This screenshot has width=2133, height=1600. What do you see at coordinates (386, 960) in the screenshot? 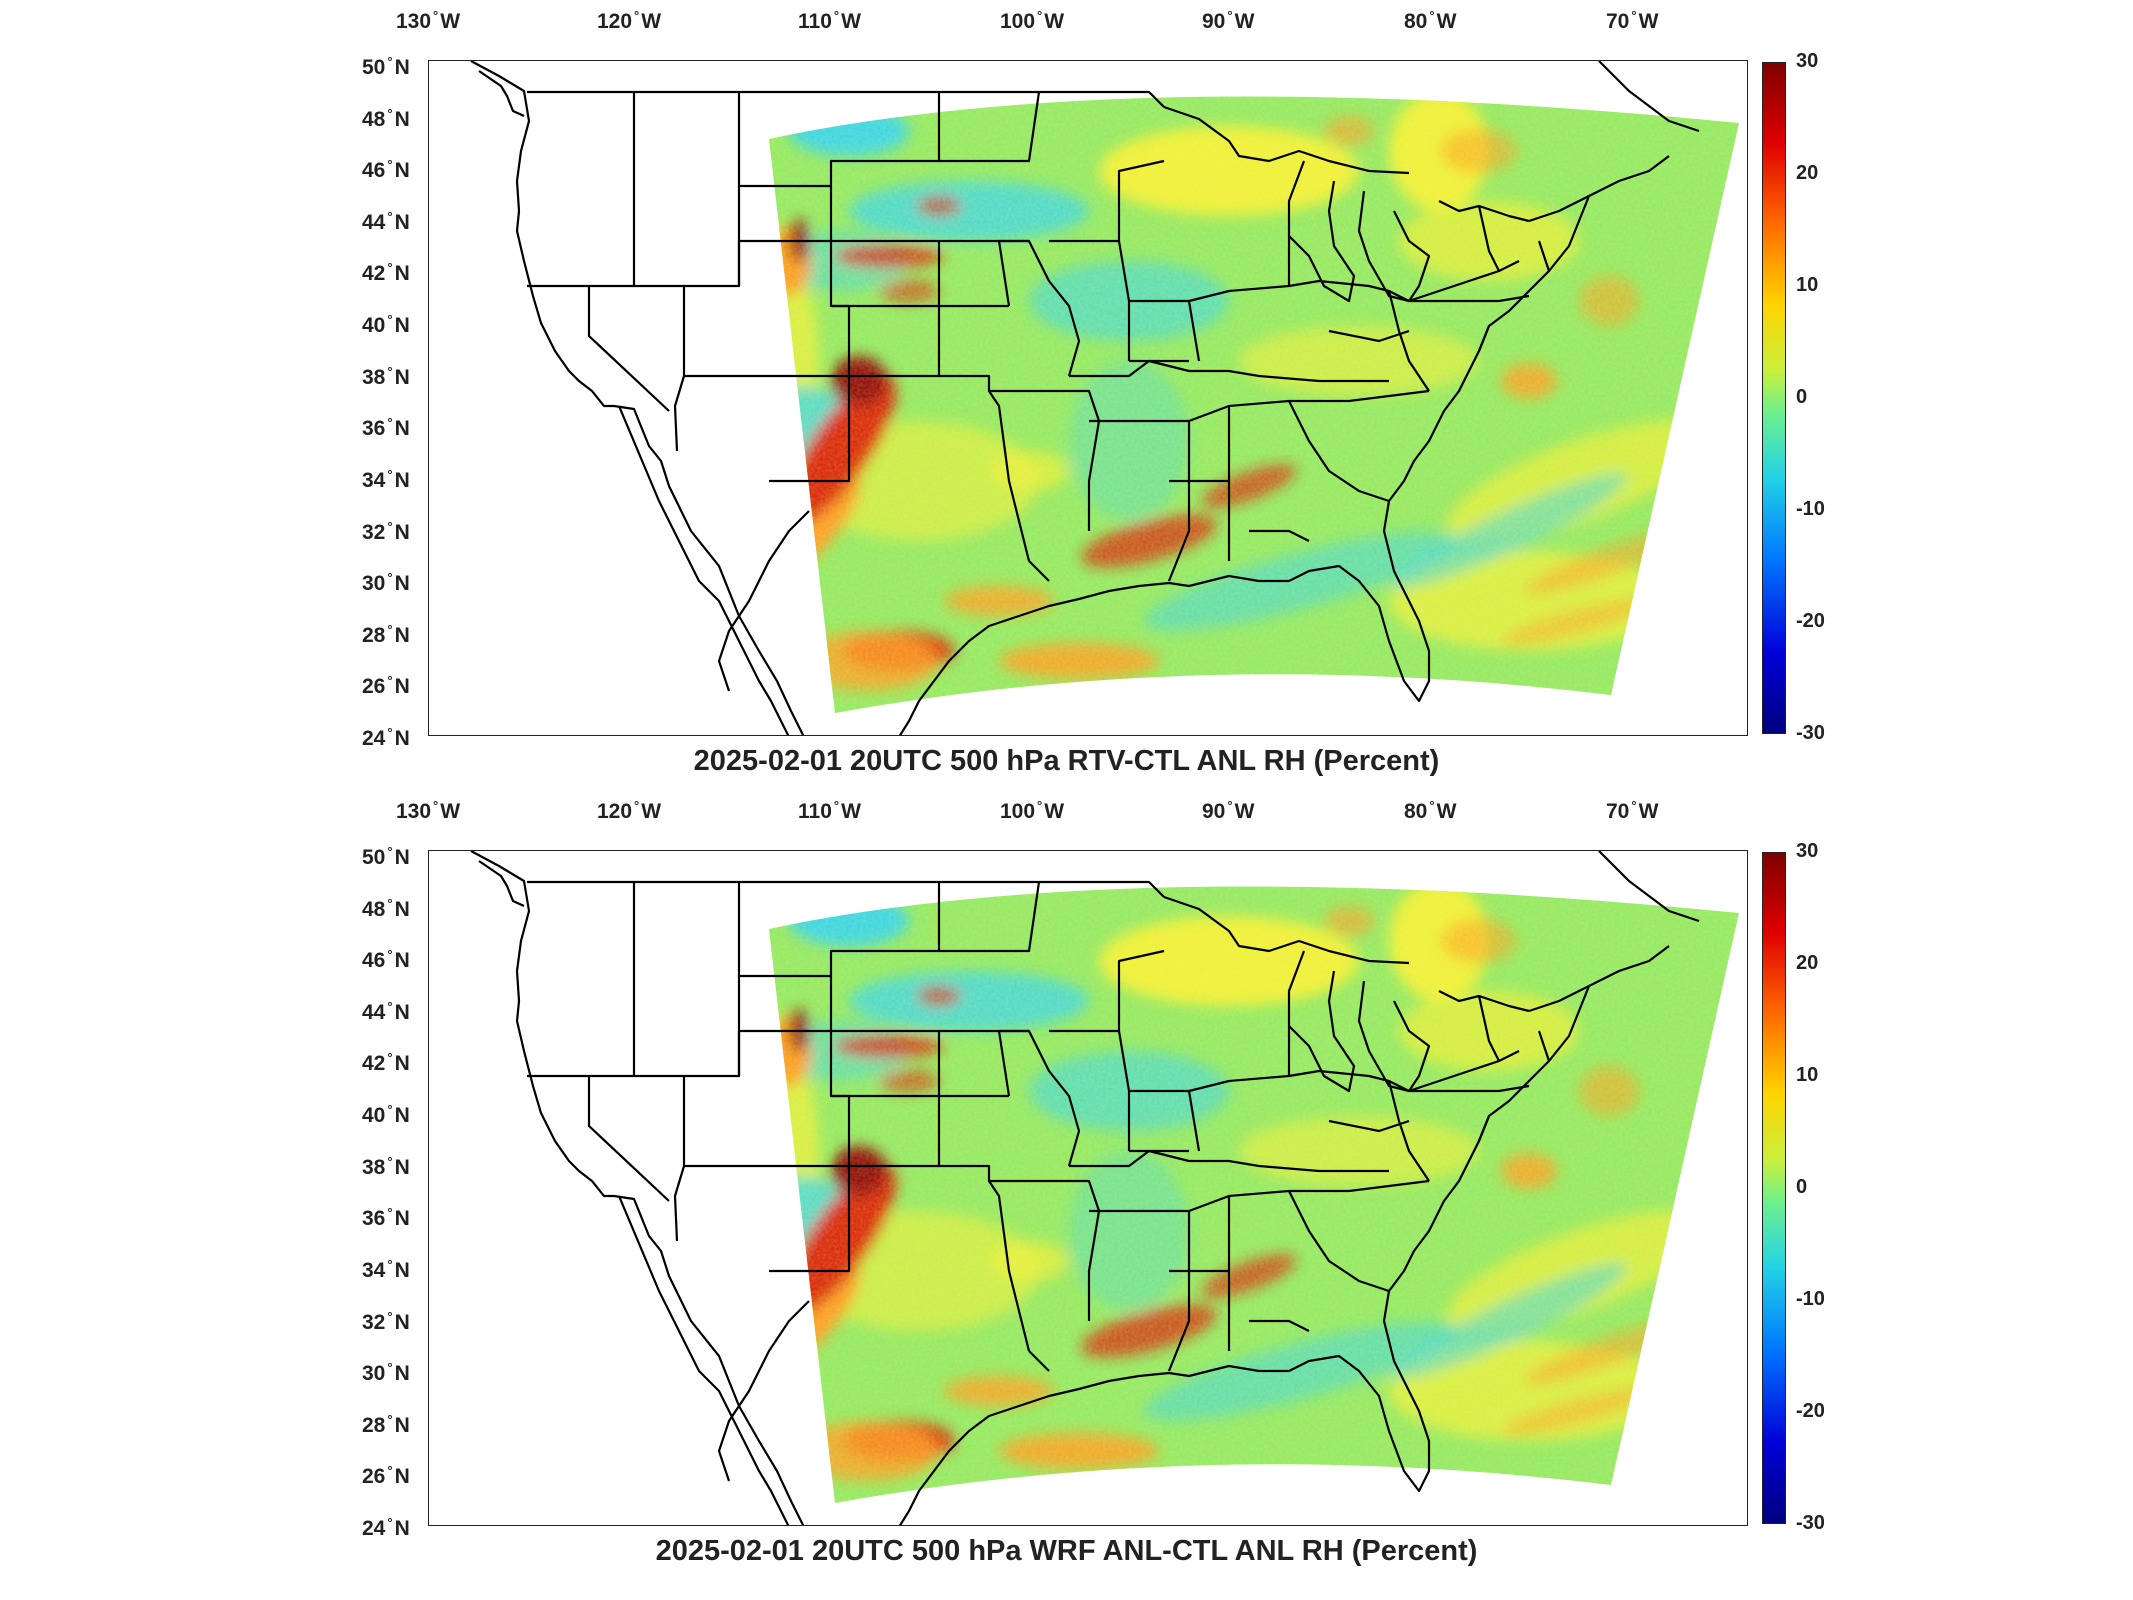
I see `latitude-label: 46 °N` at bounding box center [386, 960].